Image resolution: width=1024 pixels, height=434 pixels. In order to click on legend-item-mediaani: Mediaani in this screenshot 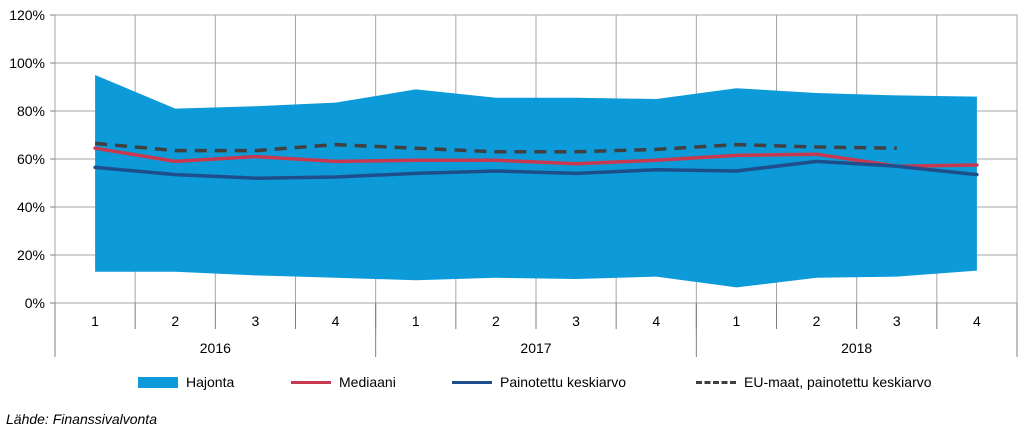, I will do `click(343, 382)`.